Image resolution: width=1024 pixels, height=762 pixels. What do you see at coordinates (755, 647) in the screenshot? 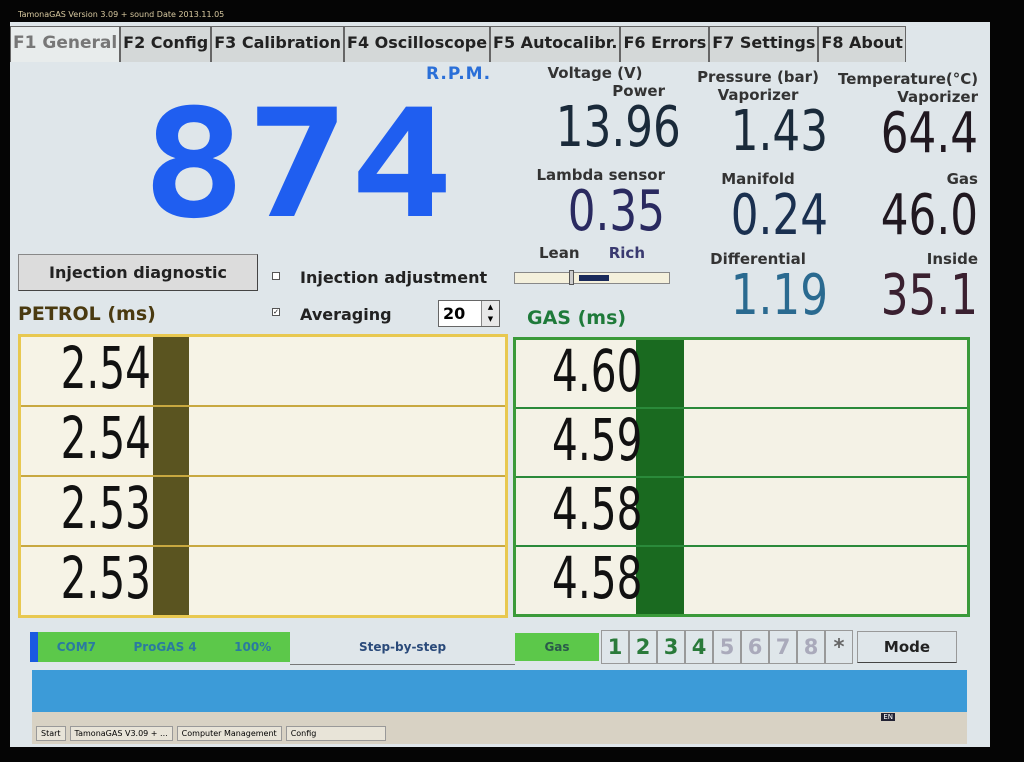
I see `cylinder-6-button: 6` at bounding box center [755, 647].